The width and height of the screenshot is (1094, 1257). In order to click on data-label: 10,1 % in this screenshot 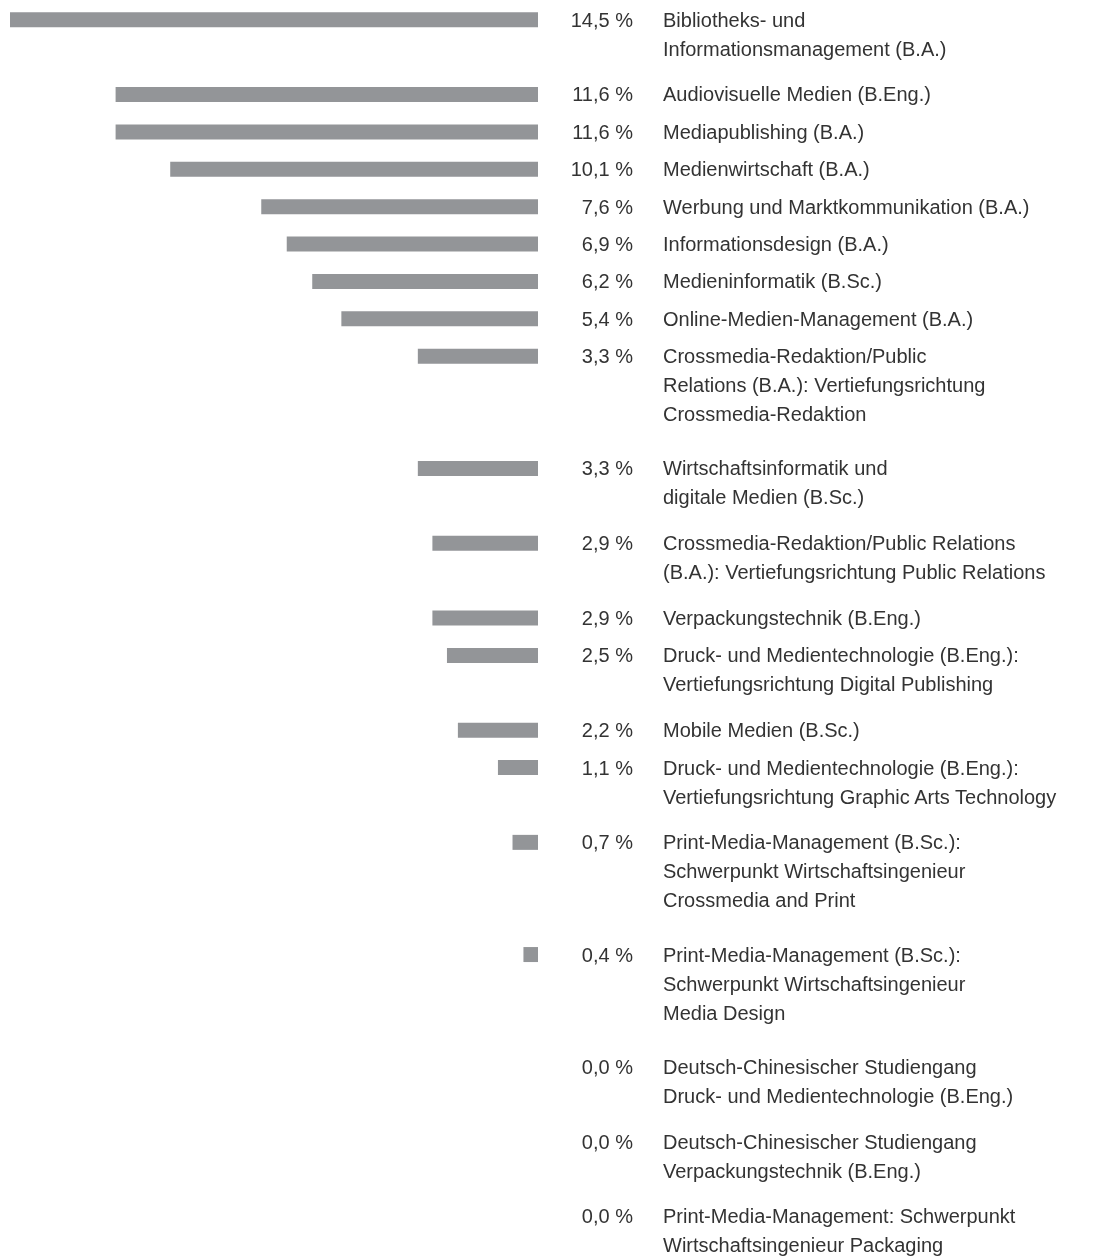, I will do `click(602, 169)`.